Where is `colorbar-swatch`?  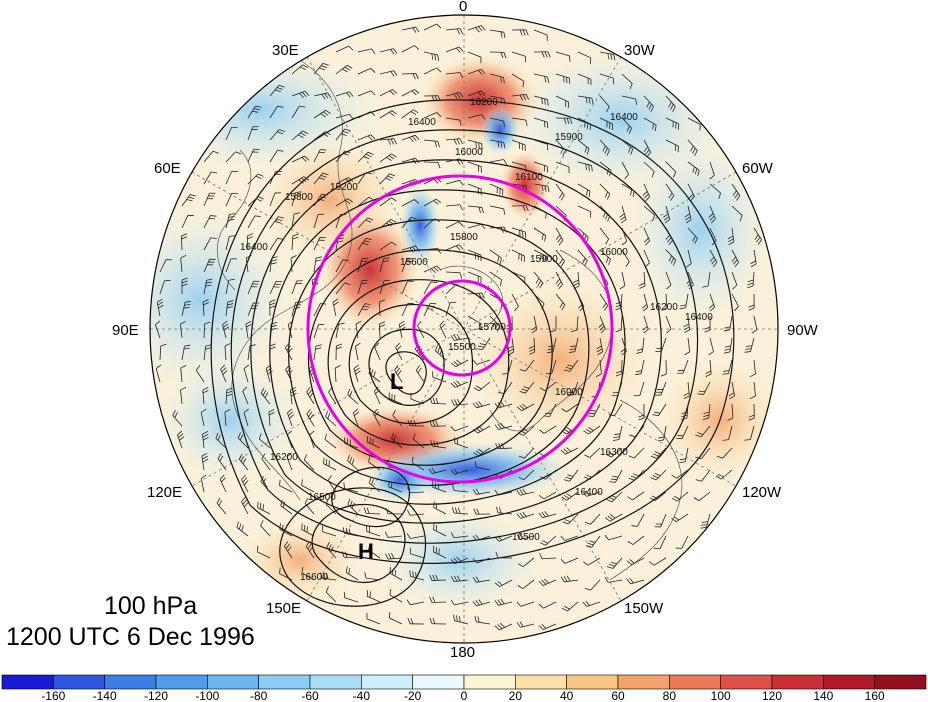
colorbar-swatch is located at coordinates (797, 682).